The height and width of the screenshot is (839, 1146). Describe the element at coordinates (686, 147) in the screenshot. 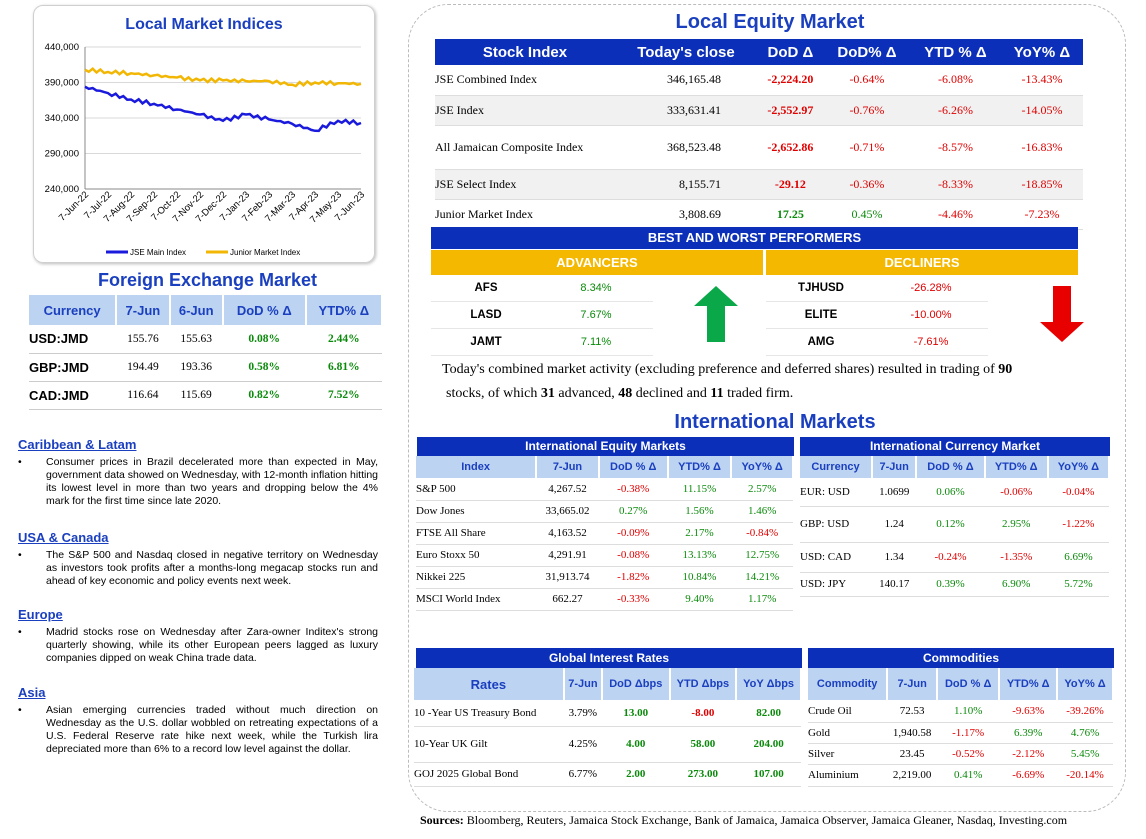

I see `table-cell: 368,523.48` at that location.